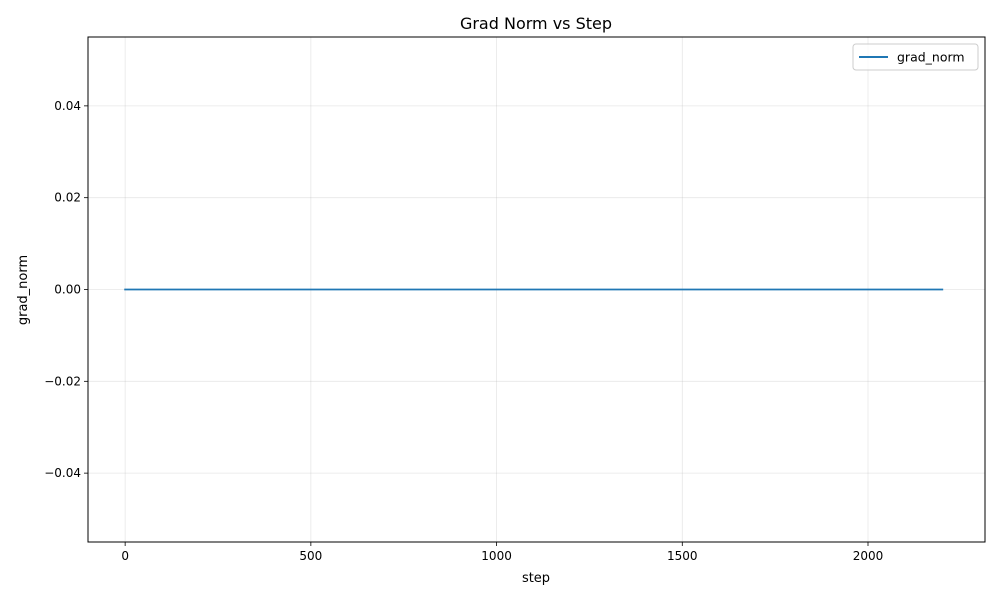 This screenshot has height=600, width=1000. Describe the element at coordinates (23, 290) in the screenshot. I see `y-axis-label: grad_norm` at that location.